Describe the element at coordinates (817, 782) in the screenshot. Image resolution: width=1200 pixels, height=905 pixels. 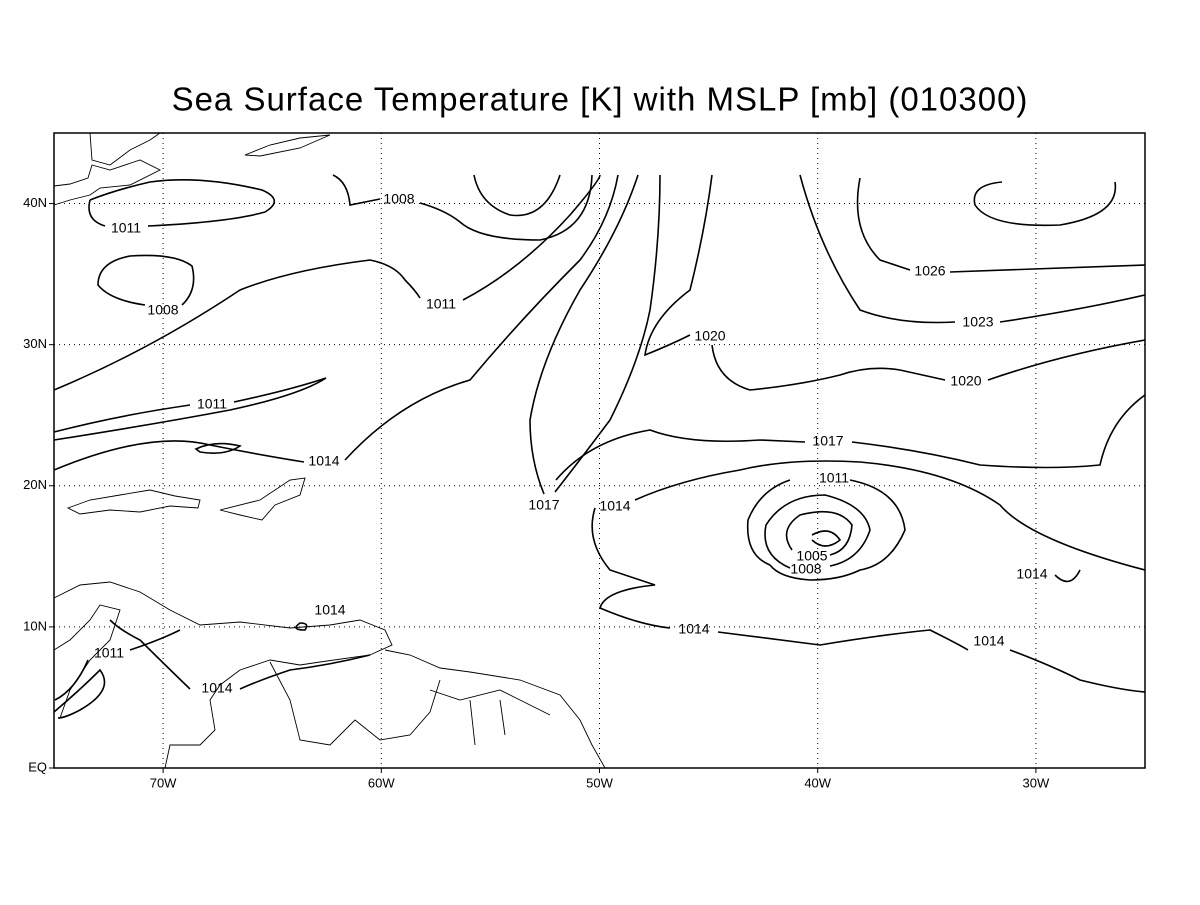
I see `x-tick-label: 40W` at that location.